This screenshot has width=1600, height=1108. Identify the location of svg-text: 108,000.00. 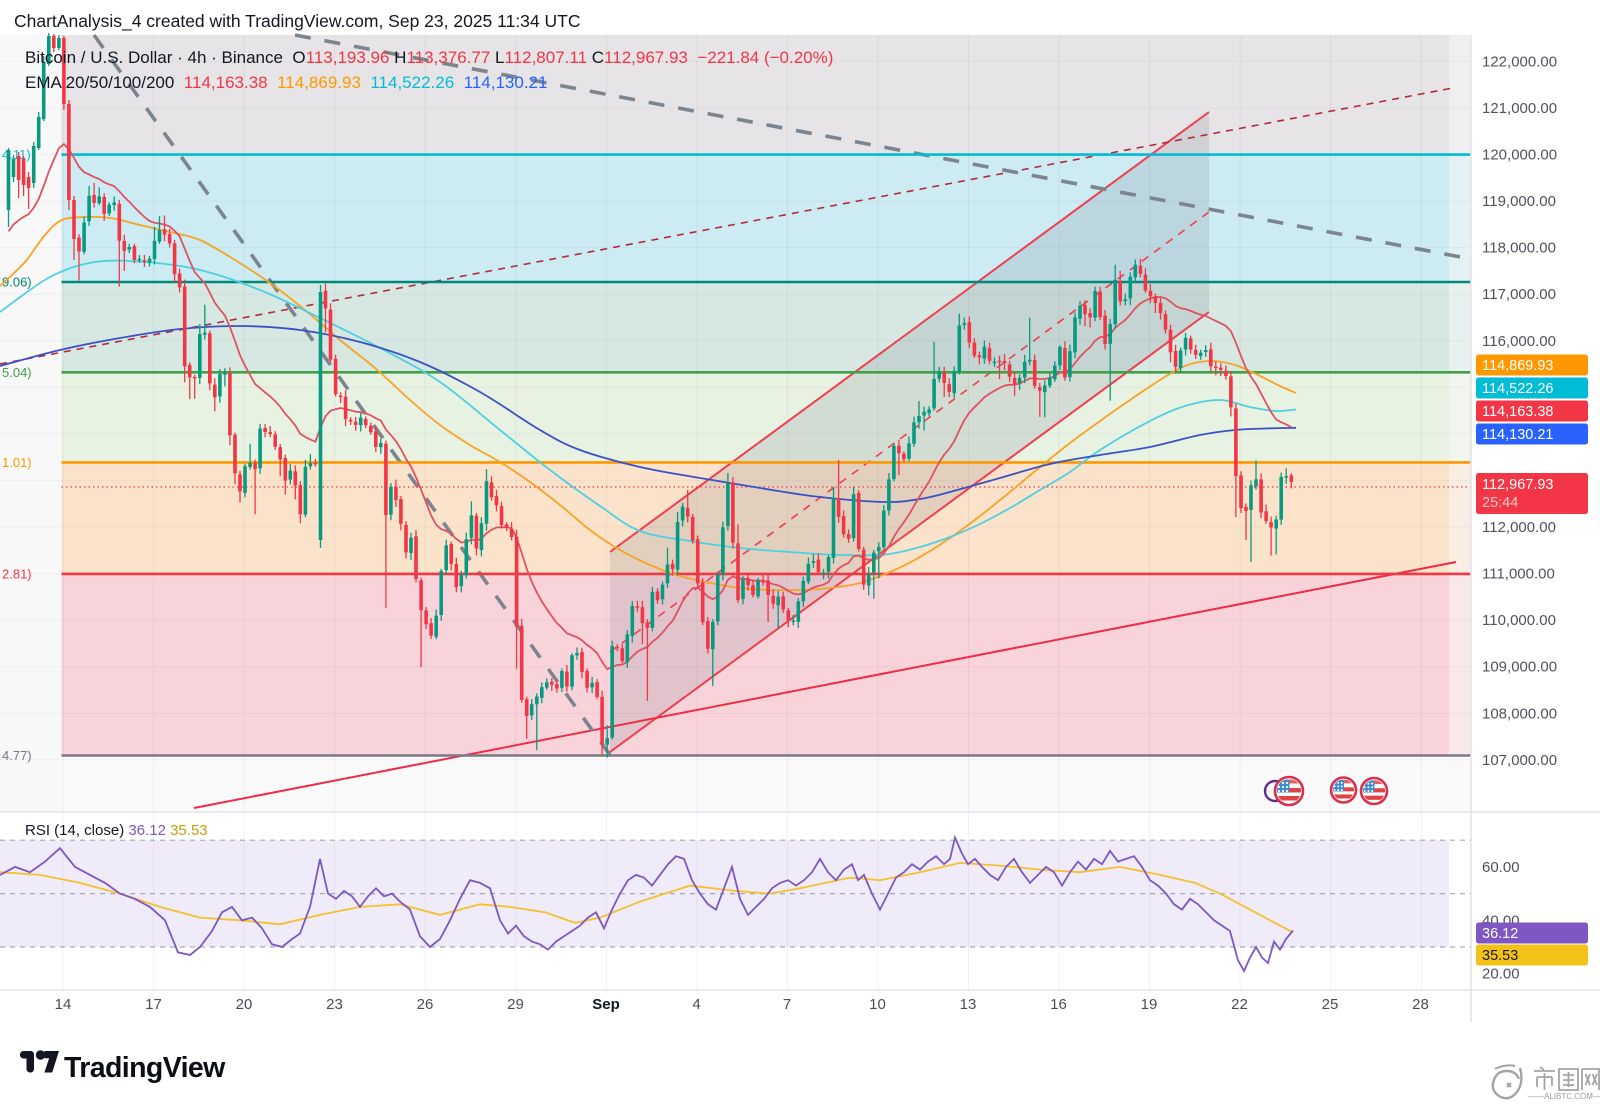
(1519, 713).